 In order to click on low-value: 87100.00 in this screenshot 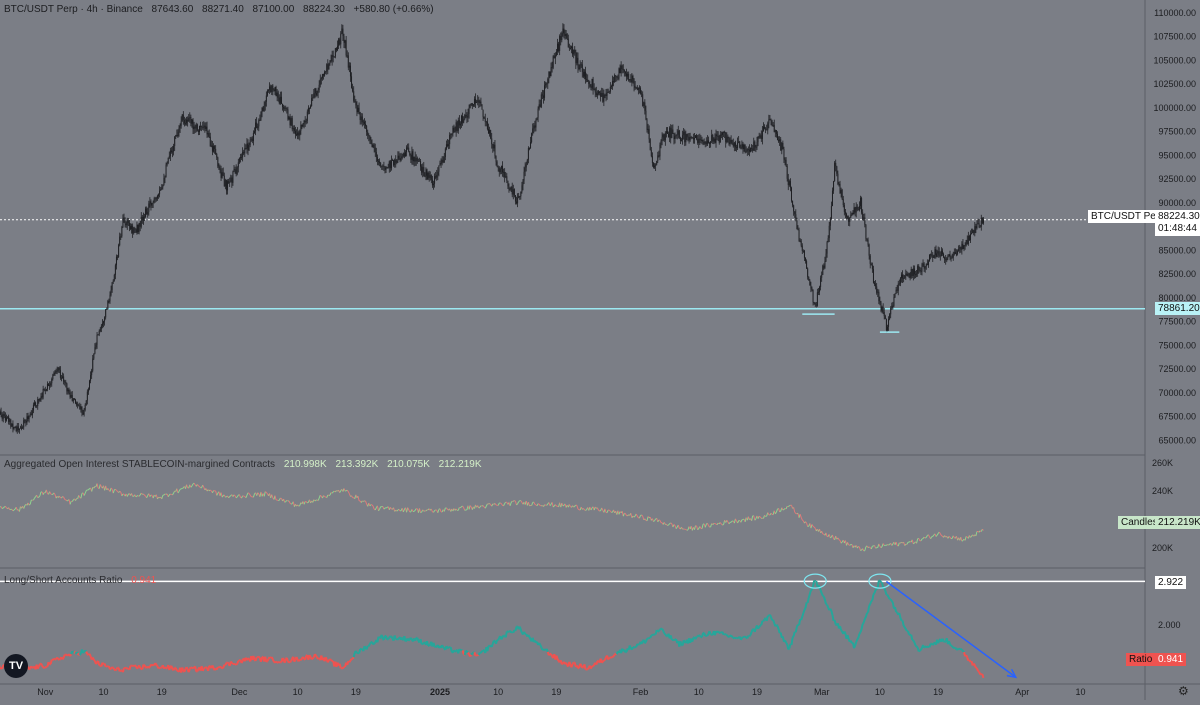, I will do `click(274, 9)`.